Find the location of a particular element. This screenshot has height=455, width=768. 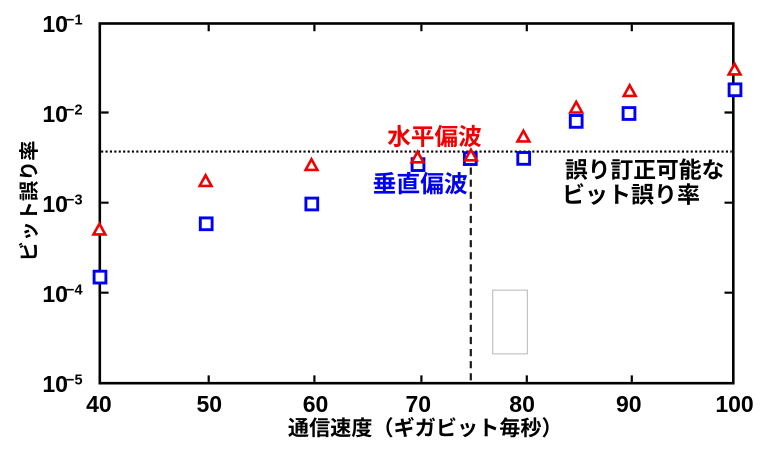

svg-text: 50 is located at coordinates (210, 404).